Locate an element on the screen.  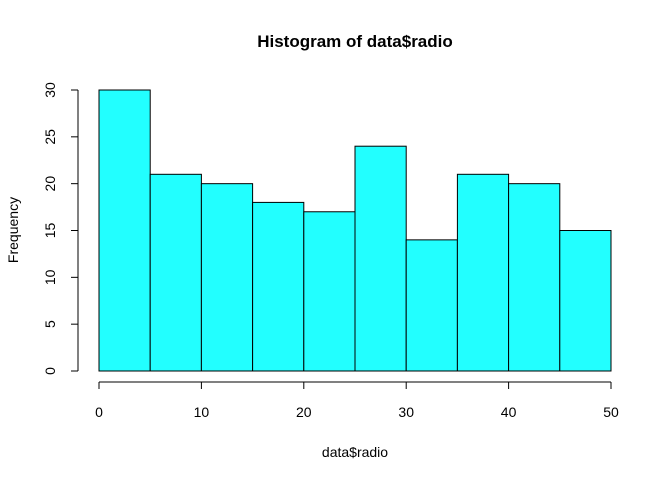
x-axis: 0 10 20 30 40 50 is located at coordinates (357, 400).